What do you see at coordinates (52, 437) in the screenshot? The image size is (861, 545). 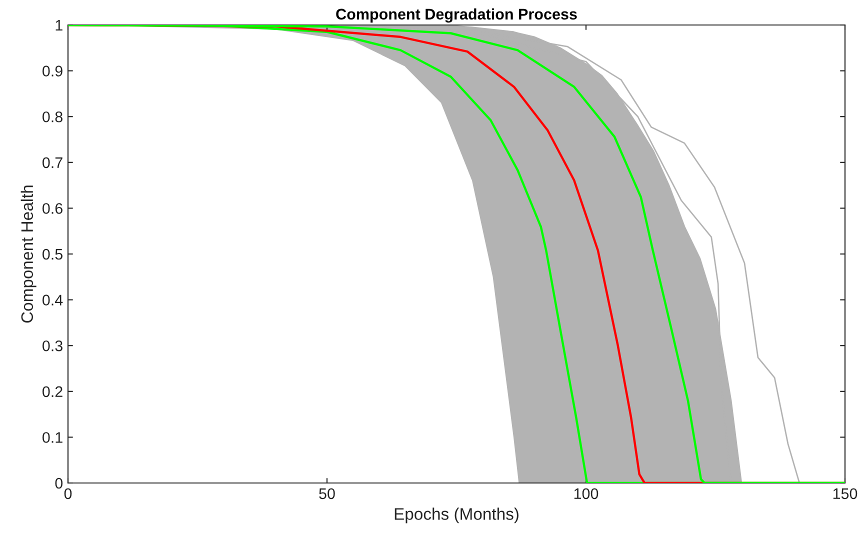 I see `y-tick-label: 0.1` at bounding box center [52, 437].